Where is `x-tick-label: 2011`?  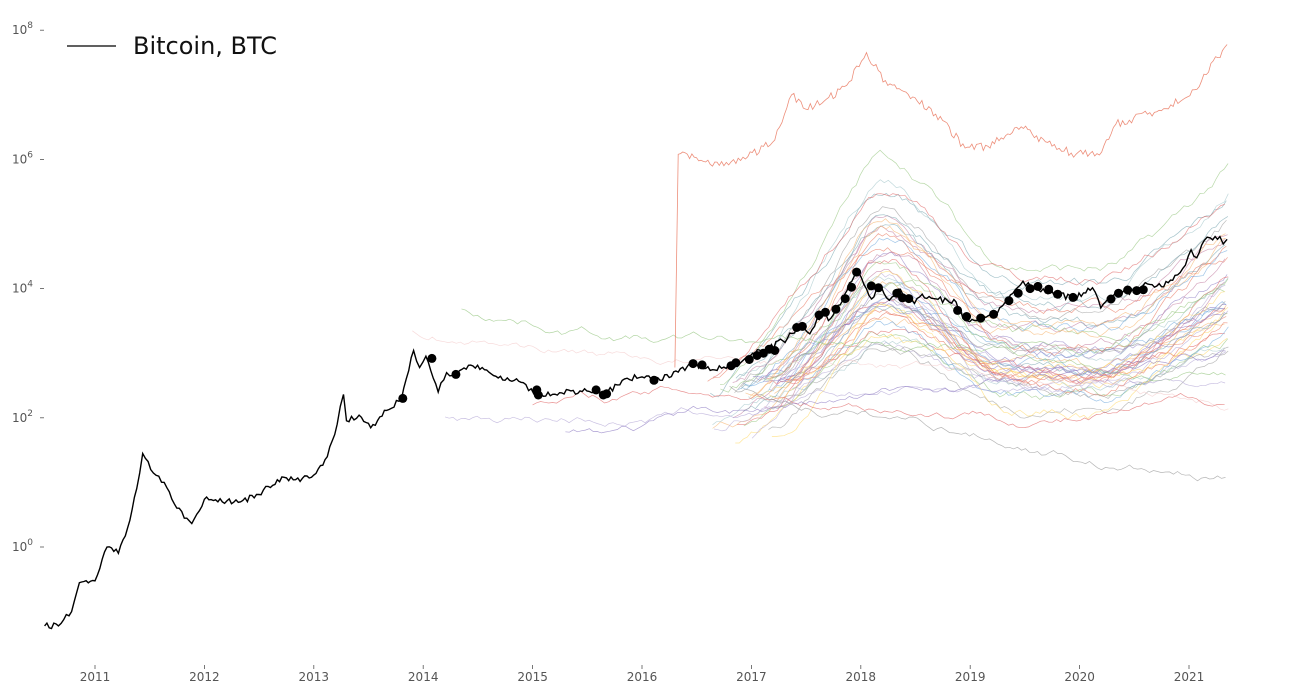
x-tick-label: 2011 is located at coordinates (95, 677).